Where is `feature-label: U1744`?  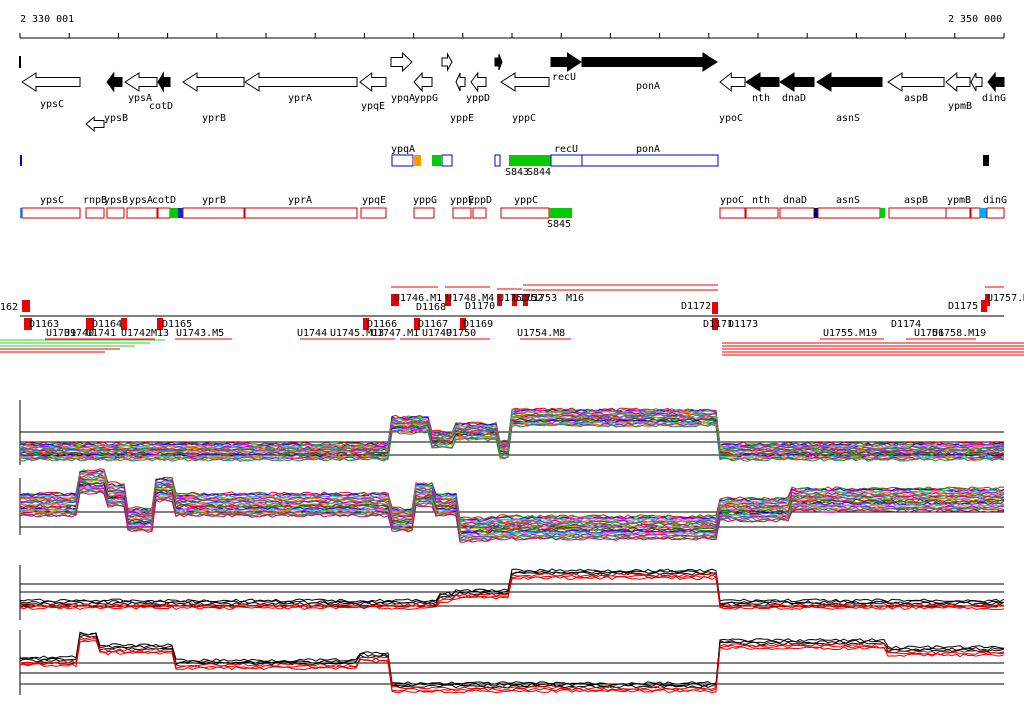
feature-label: U1744 is located at coordinates (312, 333).